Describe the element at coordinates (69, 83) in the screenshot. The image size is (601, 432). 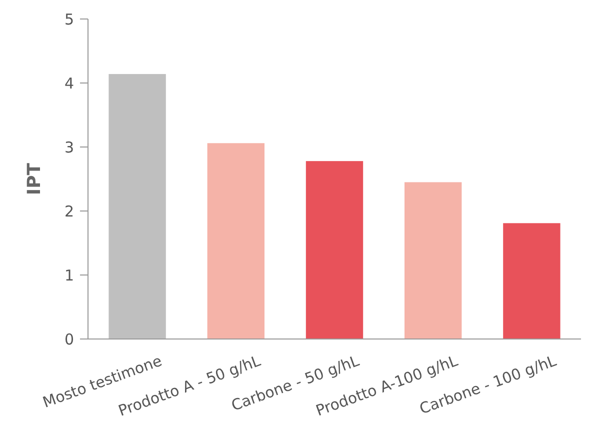
I see `y-tick-label: 4` at that location.